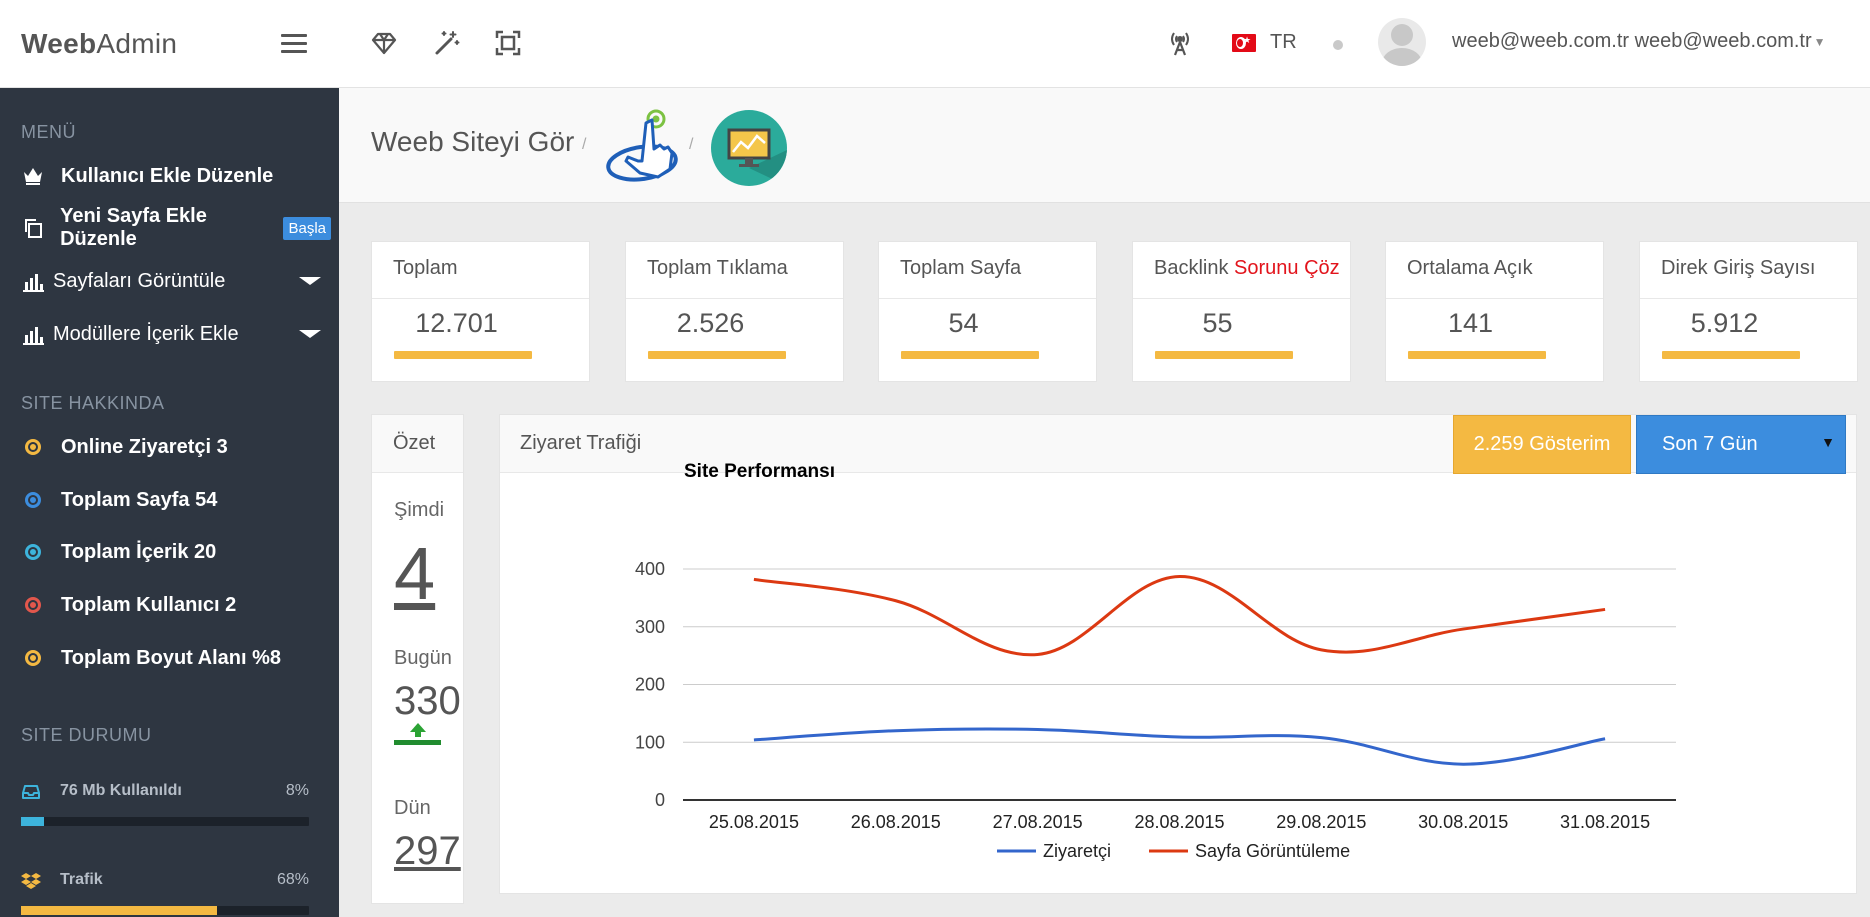 The width and height of the screenshot is (1870, 917). Describe the element at coordinates (1104, 145) in the screenshot. I see `breadcrumb: Weeb Siteyi Gör / /` at that location.